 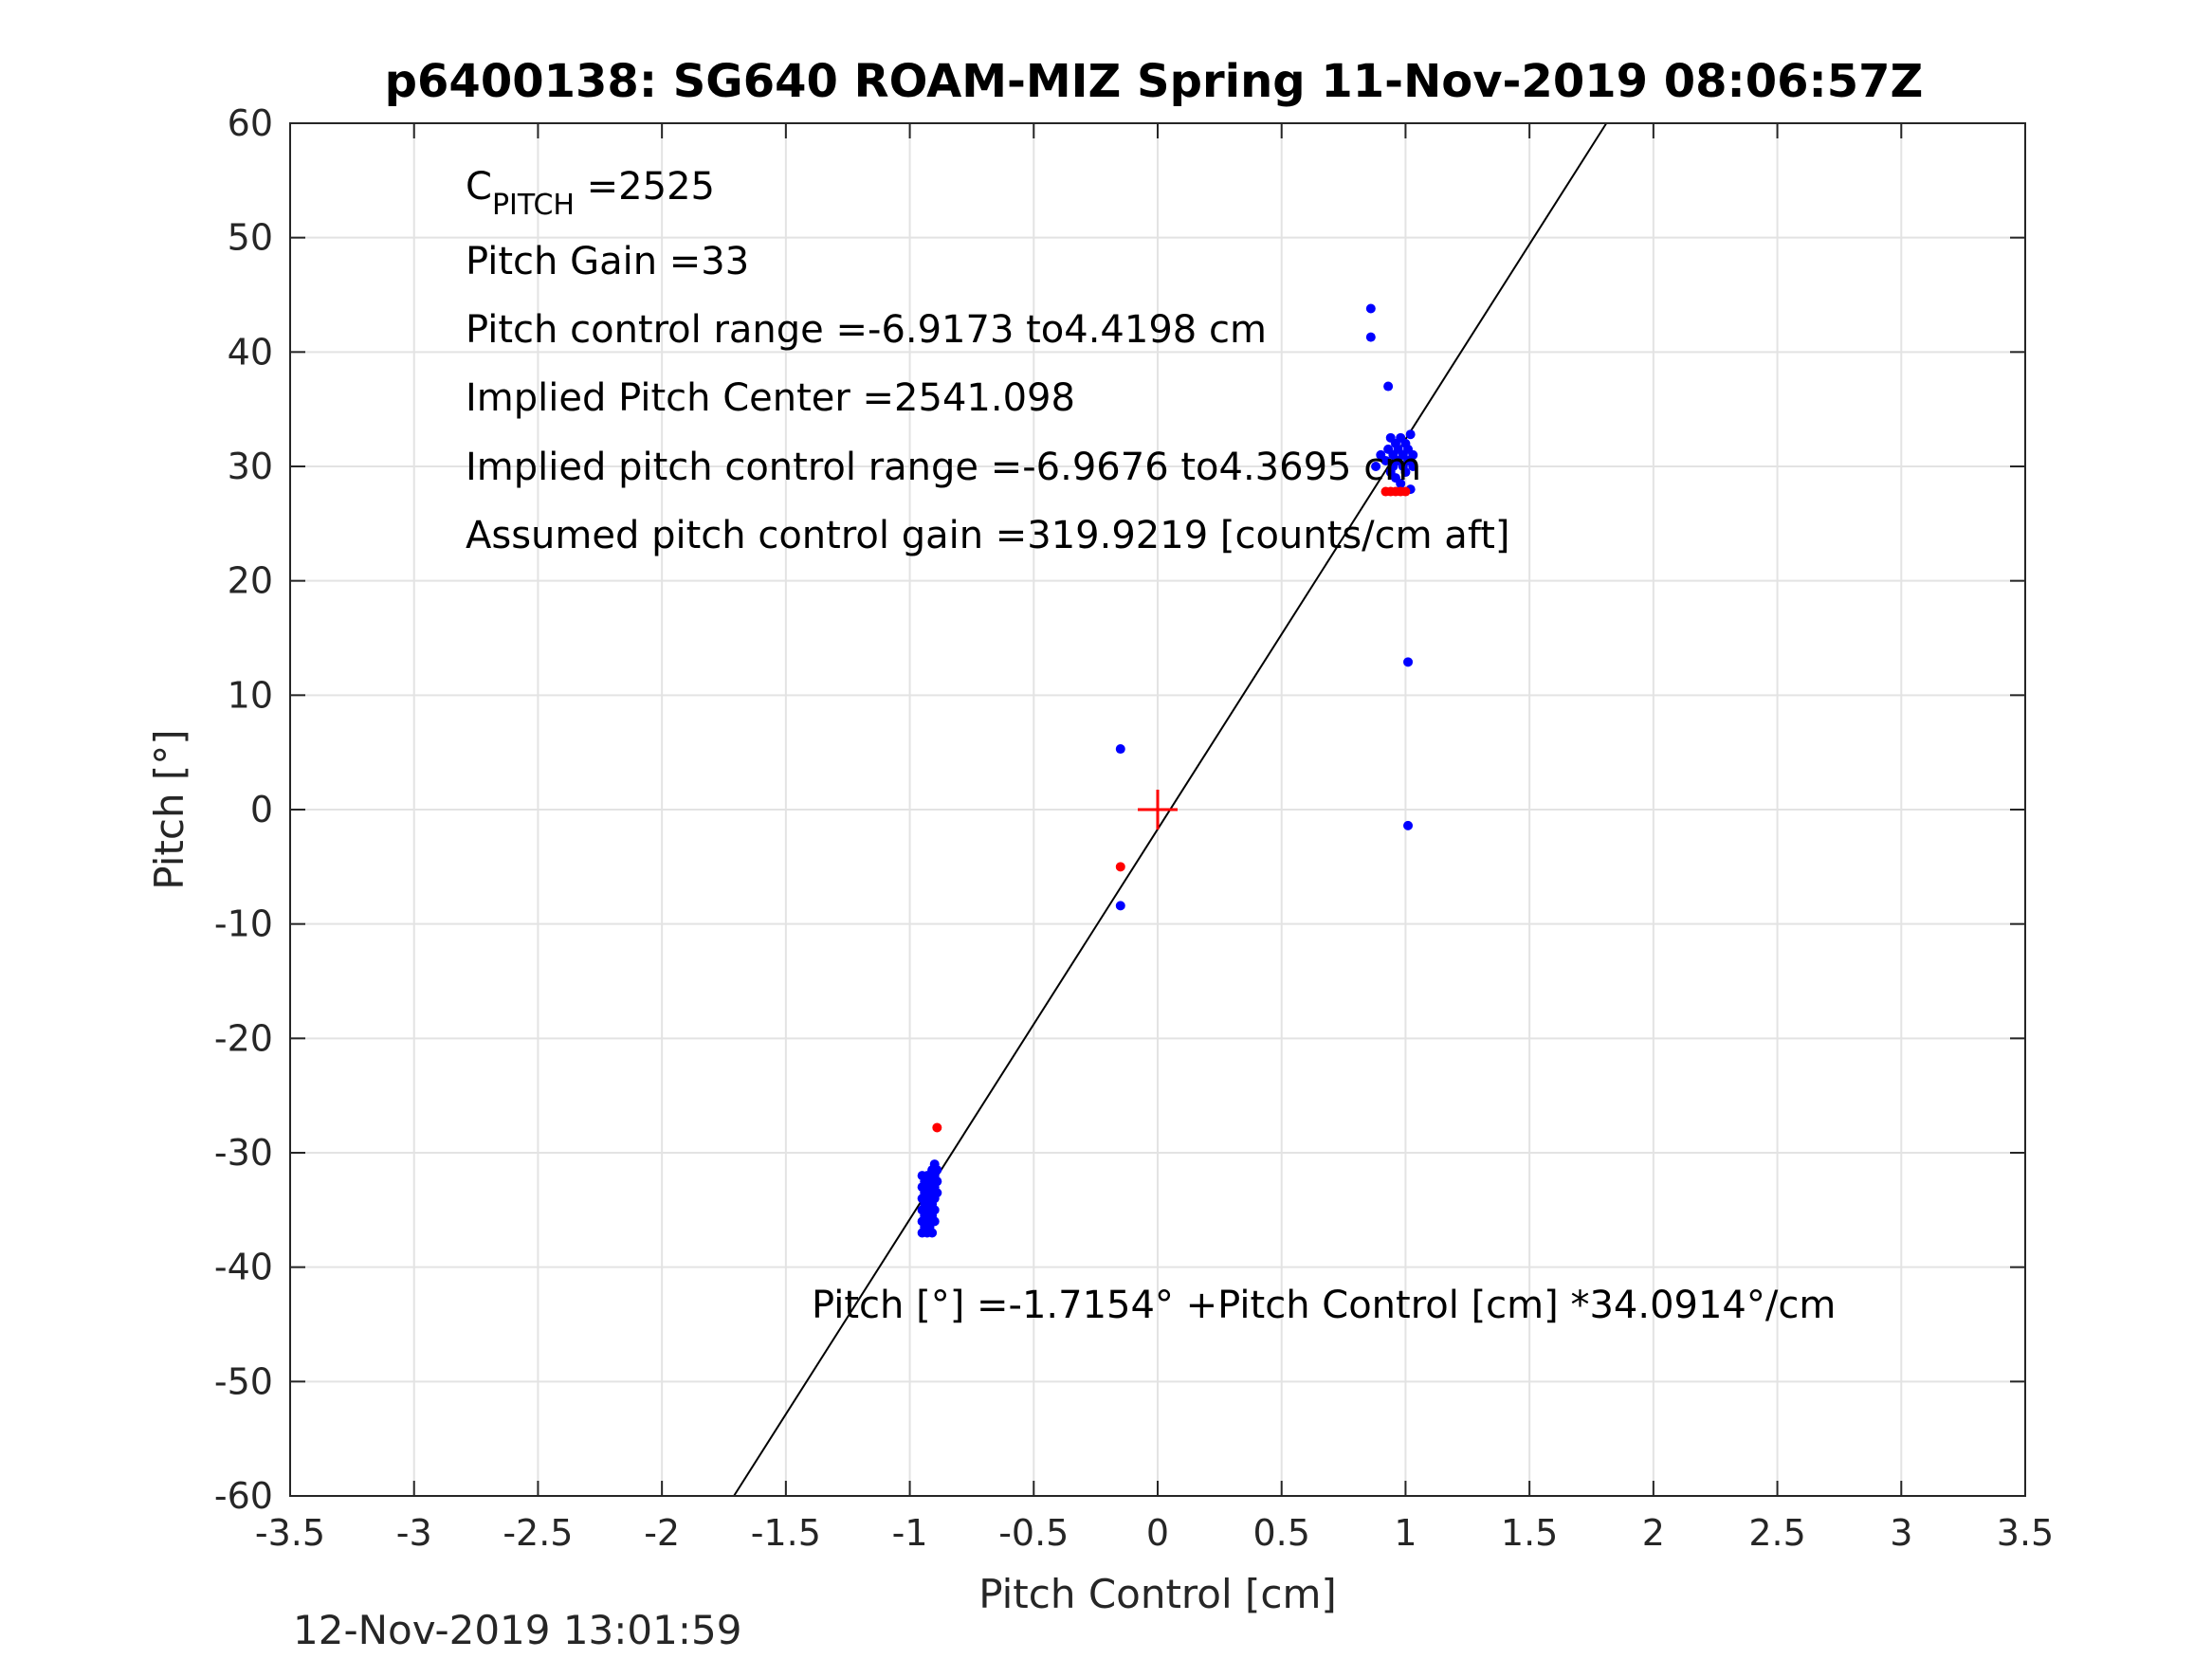 I want to click on y-tick-labels: 60 50 40 30 20 10 0 -10 -20 -30 -40 -50 -60, so click(x=243, y=809).